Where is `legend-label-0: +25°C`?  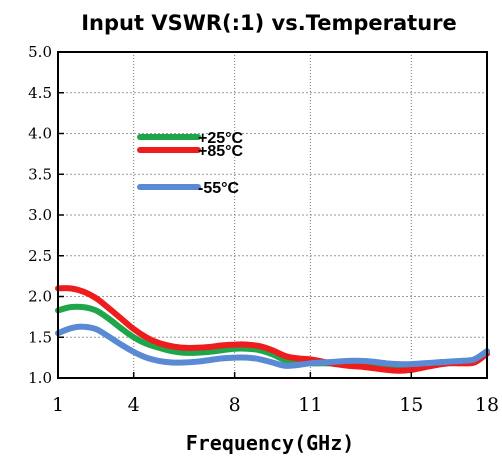 legend-label-0: +25°C is located at coordinates (221, 138).